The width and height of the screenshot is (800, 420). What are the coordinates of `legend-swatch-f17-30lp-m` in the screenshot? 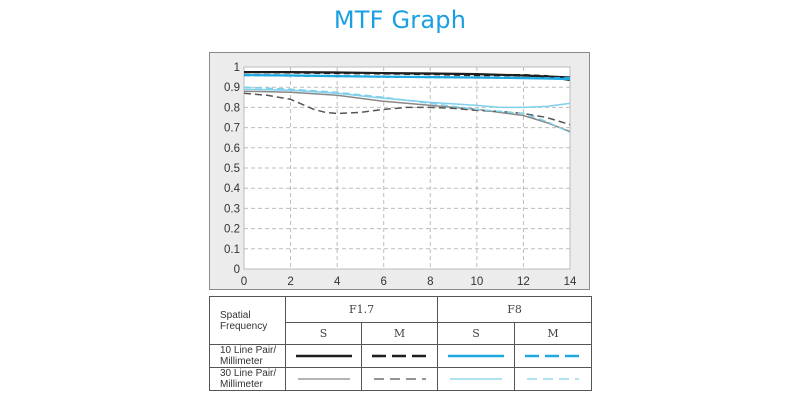 It's located at (399, 379).